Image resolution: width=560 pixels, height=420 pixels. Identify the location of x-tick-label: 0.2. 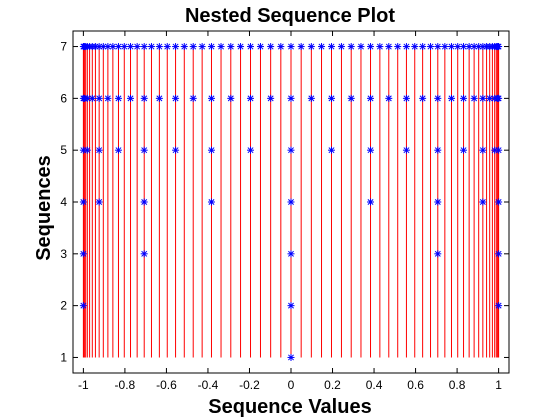
(332, 385).